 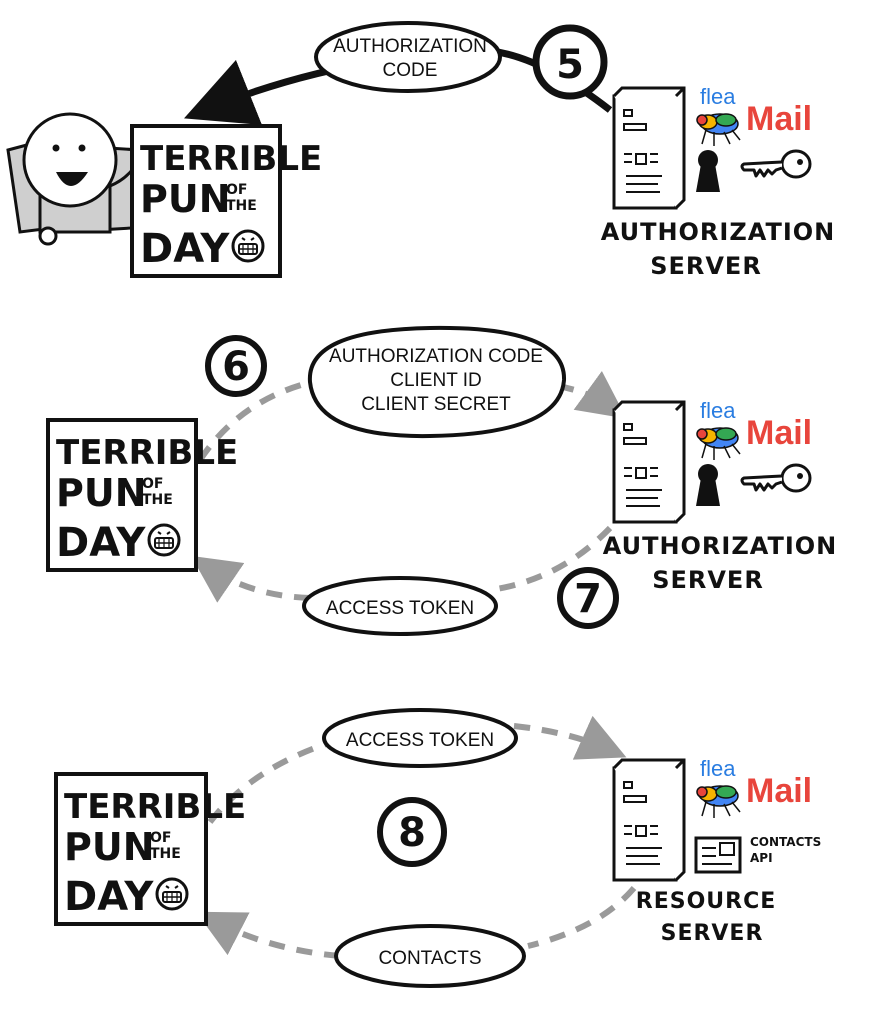 I want to click on user-character, so click(x=74, y=179).